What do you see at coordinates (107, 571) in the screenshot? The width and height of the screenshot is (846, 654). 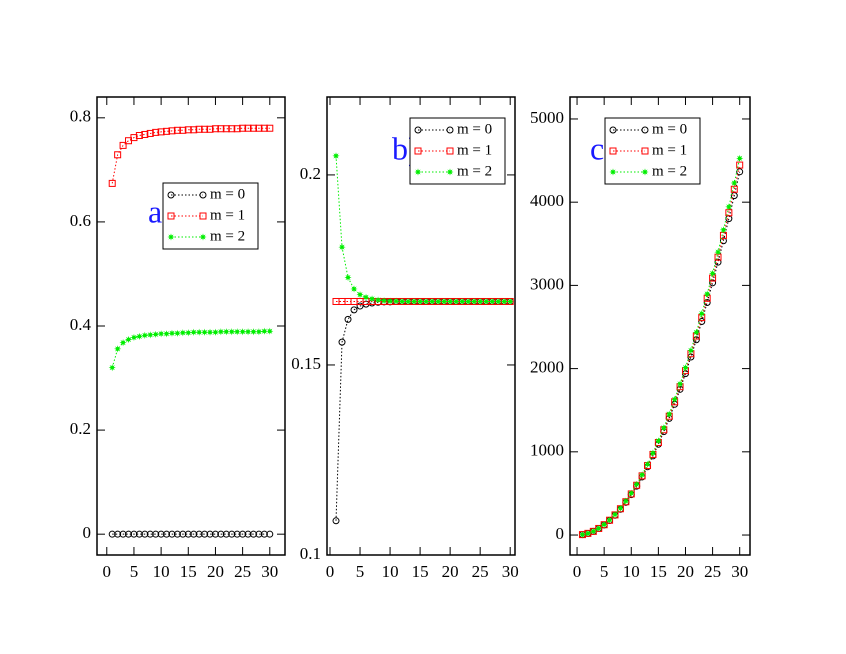 I see `x-tick-label: 0` at bounding box center [107, 571].